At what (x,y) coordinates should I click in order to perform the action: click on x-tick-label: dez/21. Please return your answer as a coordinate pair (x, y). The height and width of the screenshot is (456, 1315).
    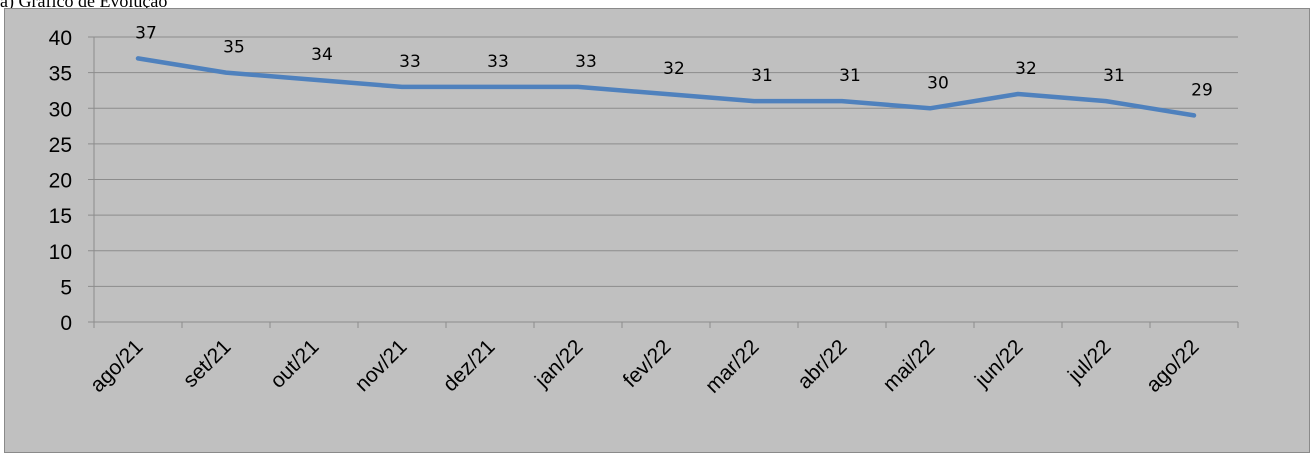
    Looking at the image, I should click on (469, 365).